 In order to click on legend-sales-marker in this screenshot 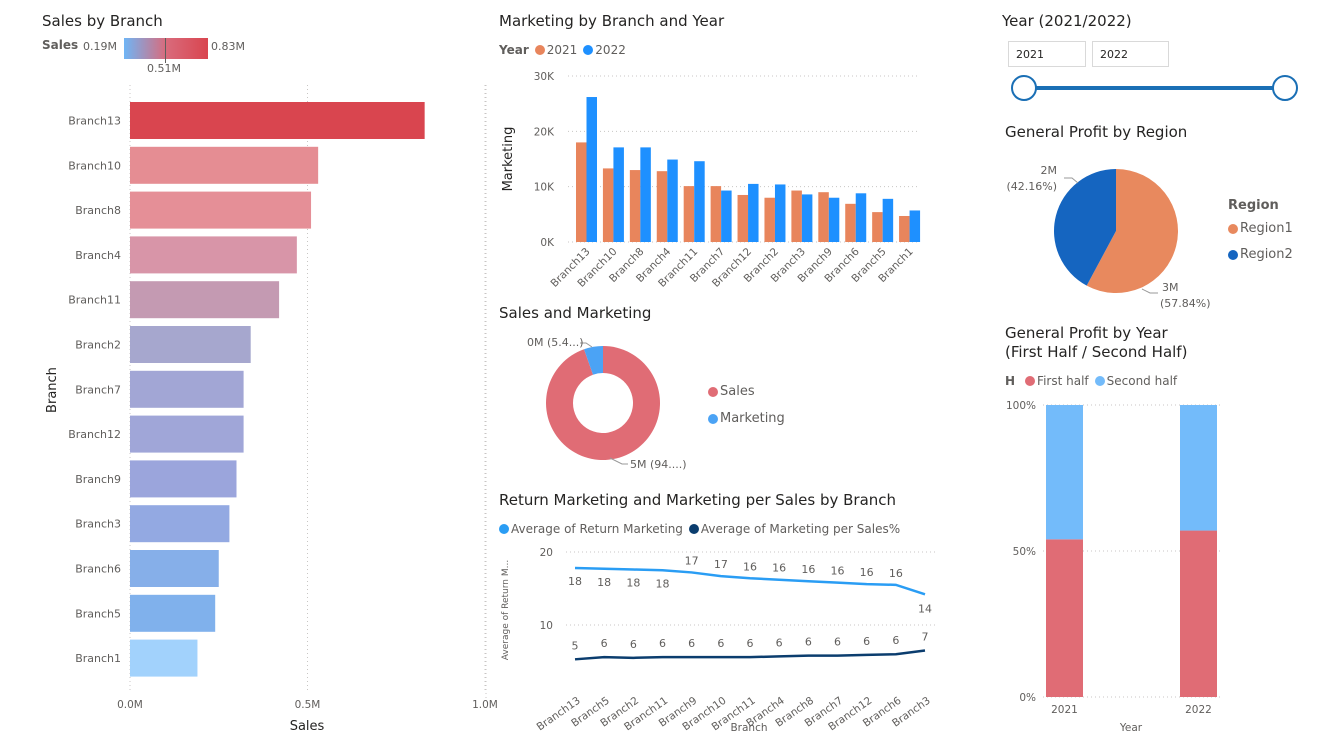, I will do `click(713, 391)`.